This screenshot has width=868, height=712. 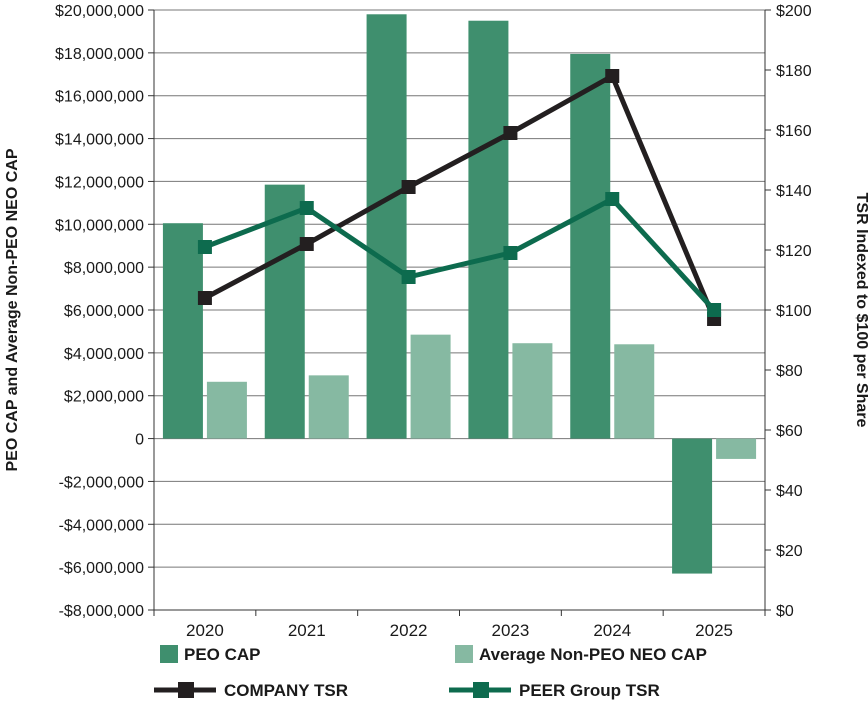 What do you see at coordinates (204, 298) in the screenshot?
I see `company-tsr-point-2020` at bounding box center [204, 298].